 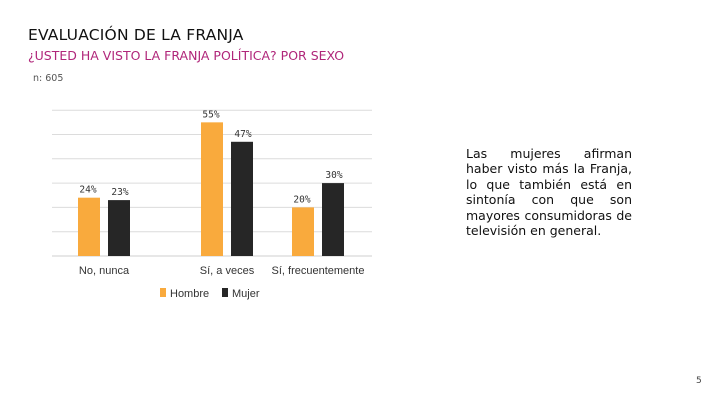 What do you see at coordinates (119, 192) in the screenshot?
I see `data-label: 23%` at bounding box center [119, 192].